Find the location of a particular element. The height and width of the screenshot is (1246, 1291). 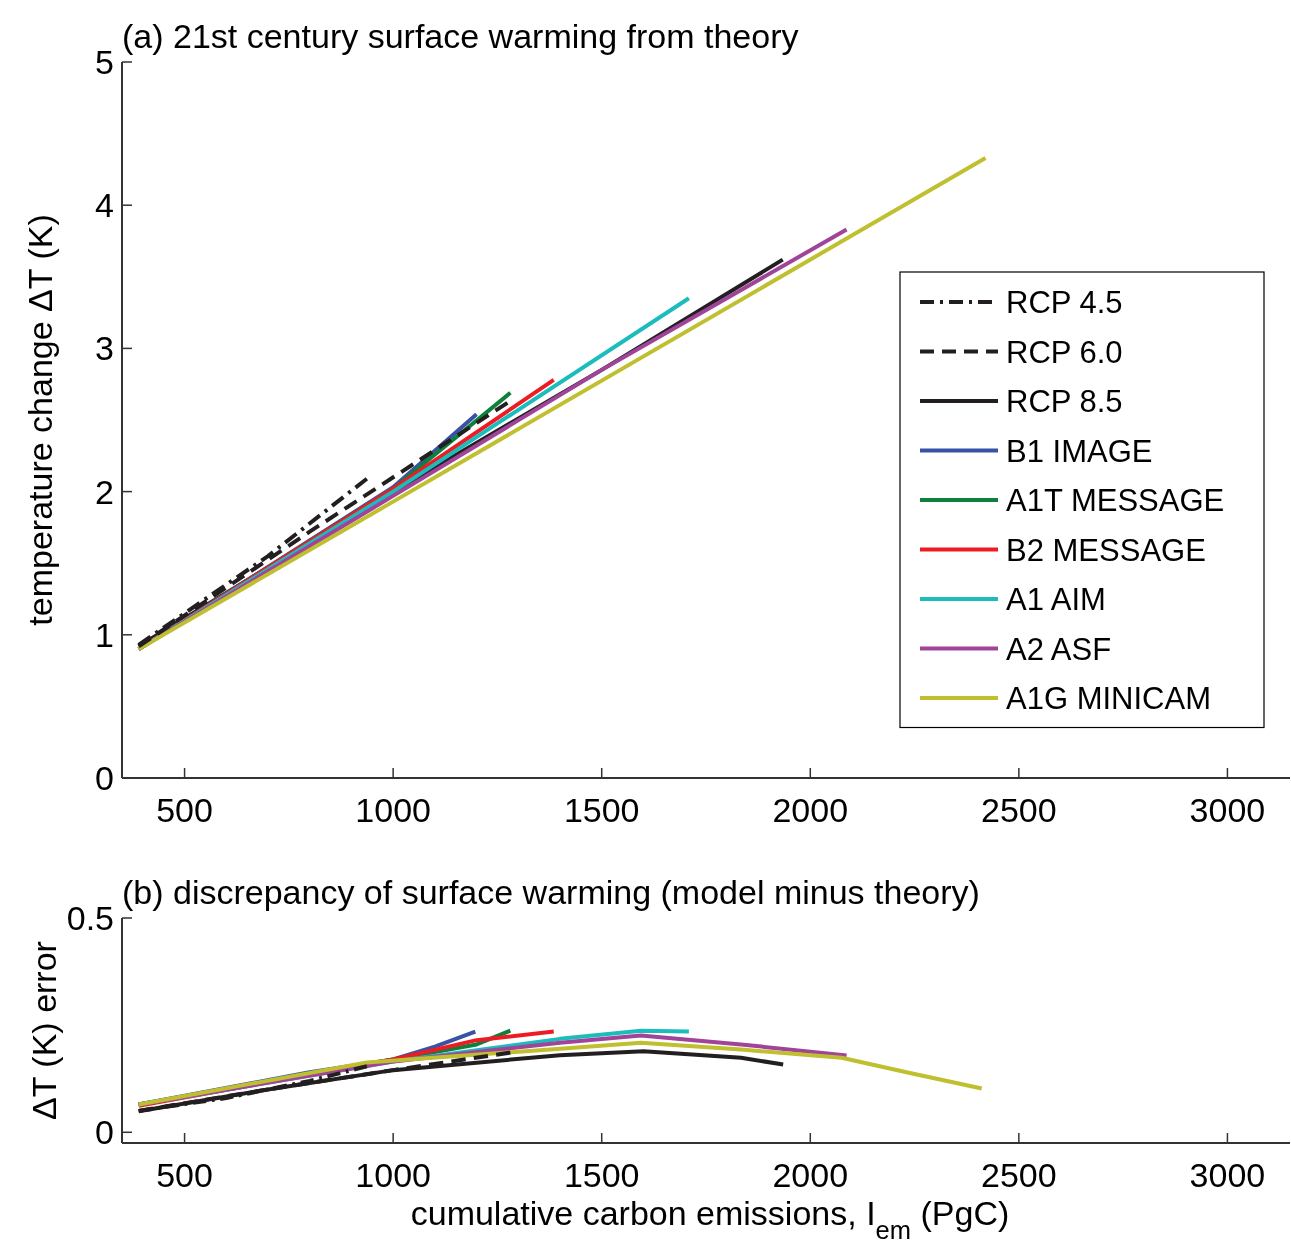

legend-label: RCP 8.5 is located at coordinates (1064, 401).